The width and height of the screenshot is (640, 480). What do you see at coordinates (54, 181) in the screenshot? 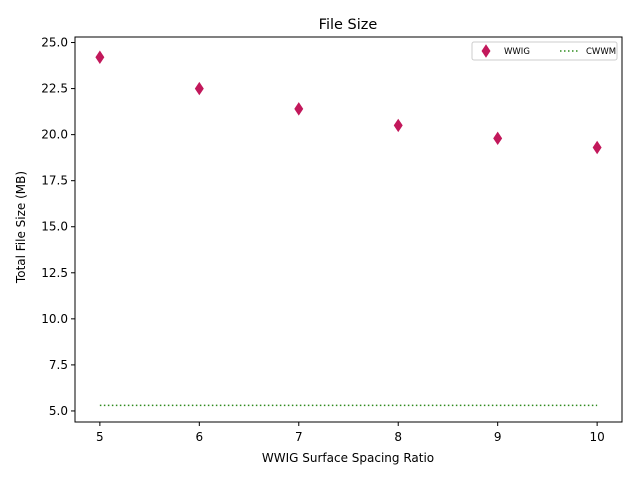
I see `y-tick-label: 17.5` at bounding box center [54, 181].